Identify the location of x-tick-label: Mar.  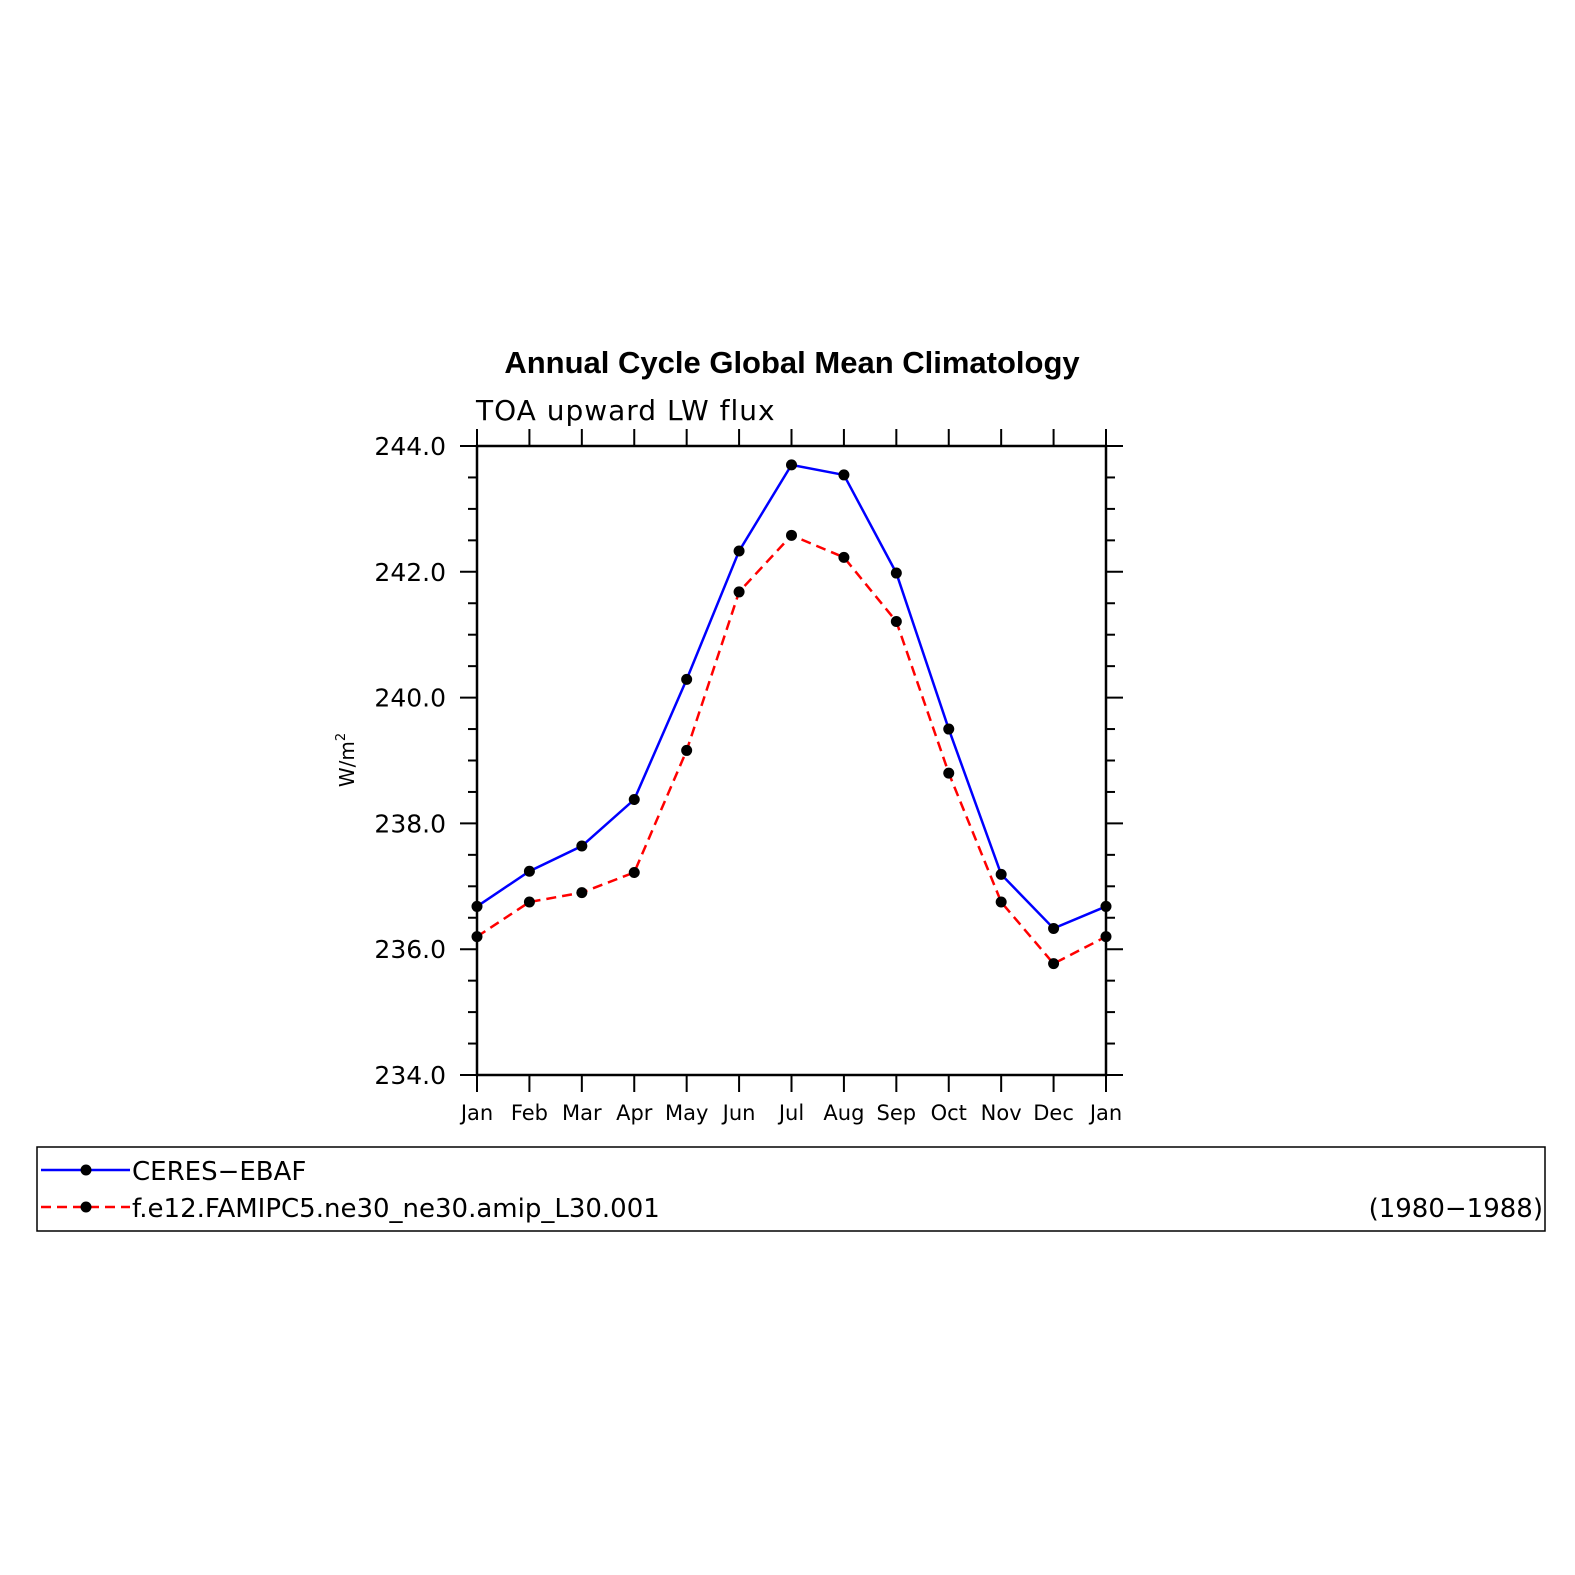
(582, 1113).